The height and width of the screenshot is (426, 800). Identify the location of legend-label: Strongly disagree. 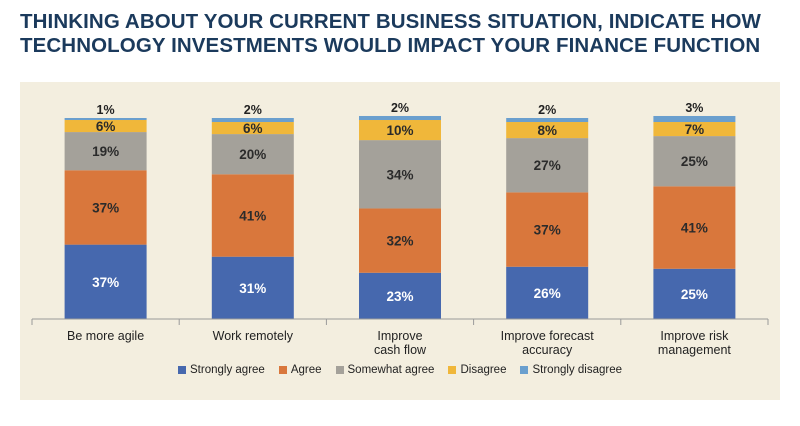
(577, 370).